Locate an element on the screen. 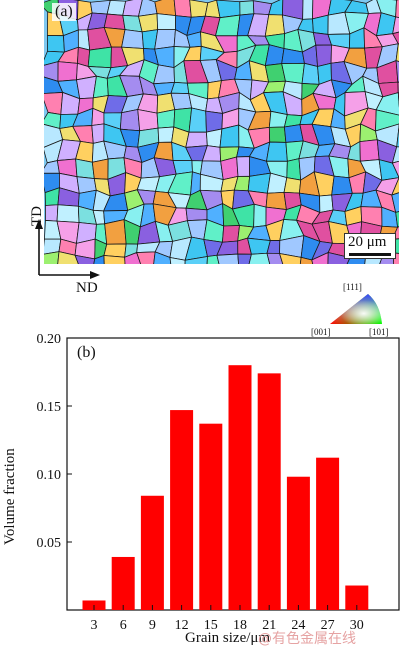 Image resolution: width=400 pixels, height=652 pixels. y-tick-label: 0.15 is located at coordinates (49, 407).